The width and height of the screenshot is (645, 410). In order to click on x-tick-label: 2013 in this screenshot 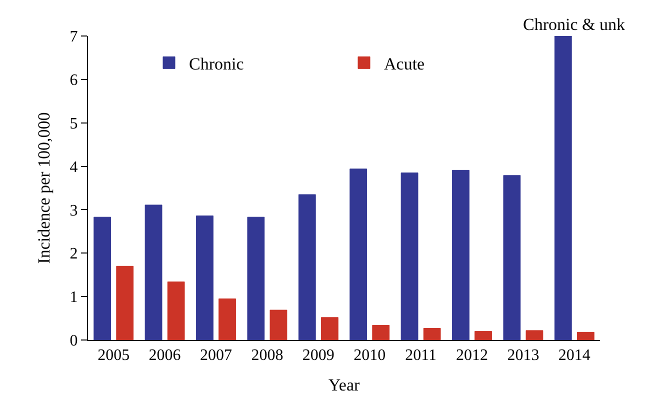, I will do `click(523, 355)`.